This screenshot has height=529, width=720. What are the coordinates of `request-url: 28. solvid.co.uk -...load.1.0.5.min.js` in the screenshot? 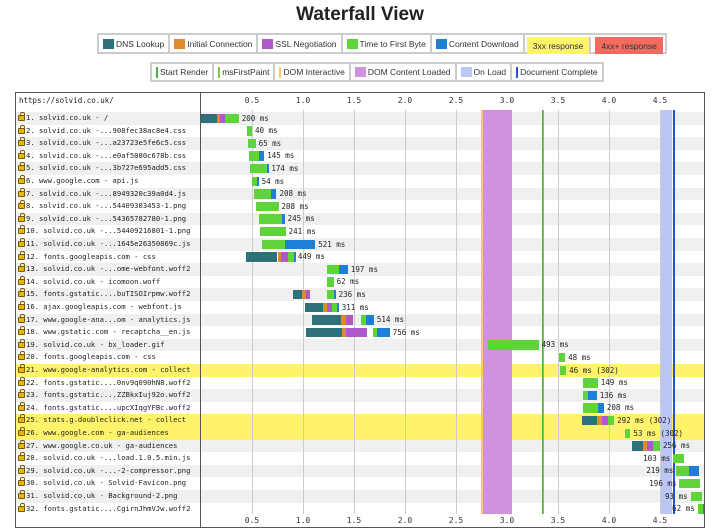 It's located at (108, 458).